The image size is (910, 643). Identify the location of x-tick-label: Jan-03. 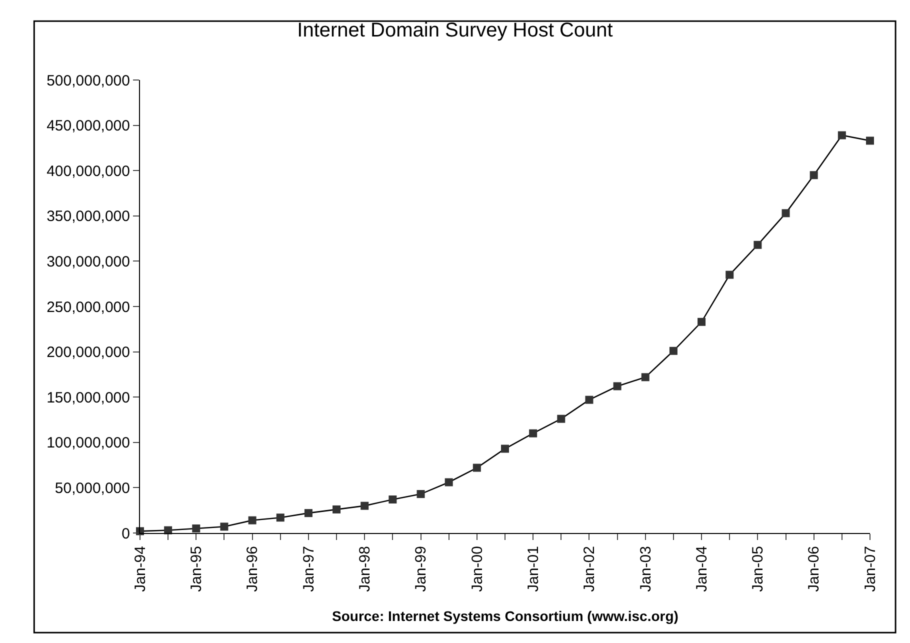
(645, 569).